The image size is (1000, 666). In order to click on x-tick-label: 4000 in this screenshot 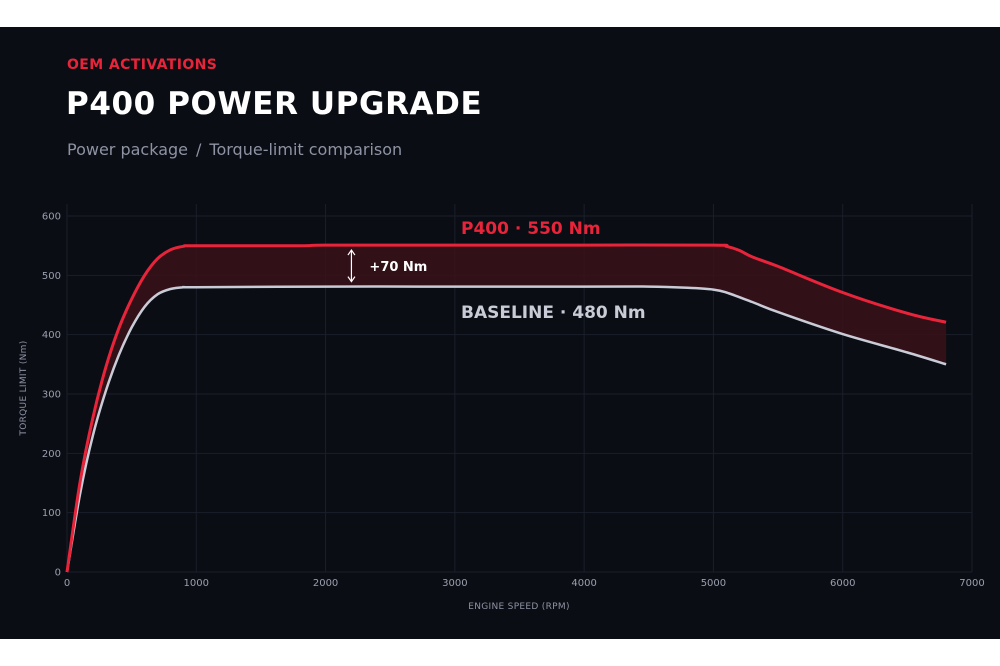, I will do `click(583, 583)`.